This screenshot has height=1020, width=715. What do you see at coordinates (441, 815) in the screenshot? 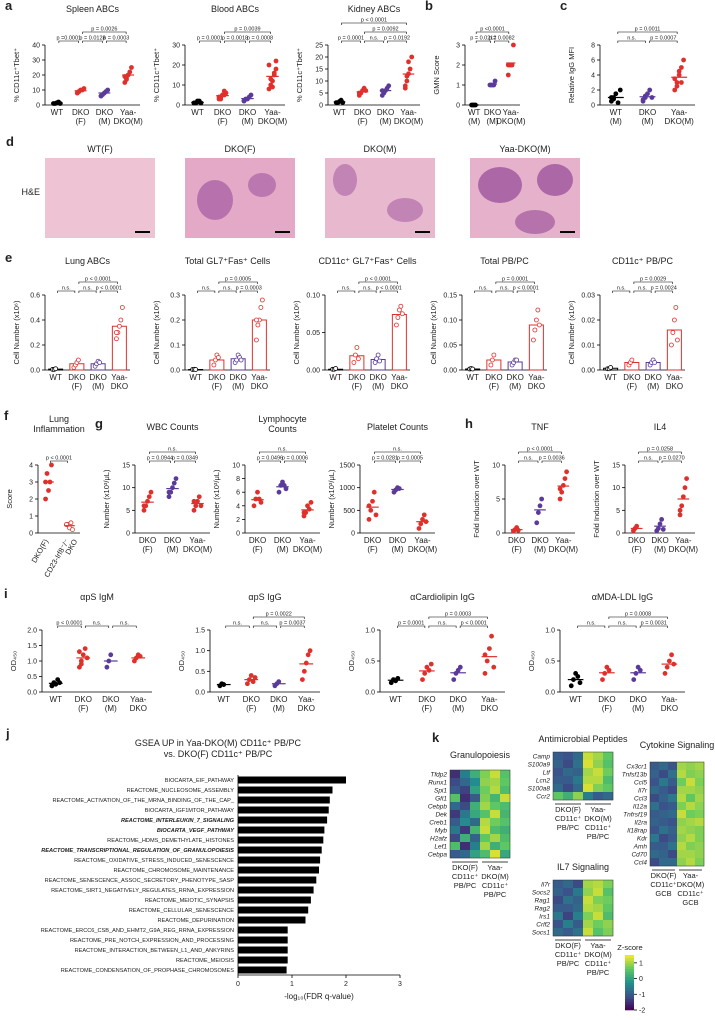
I see `gene-label: Dek` at bounding box center [441, 815].